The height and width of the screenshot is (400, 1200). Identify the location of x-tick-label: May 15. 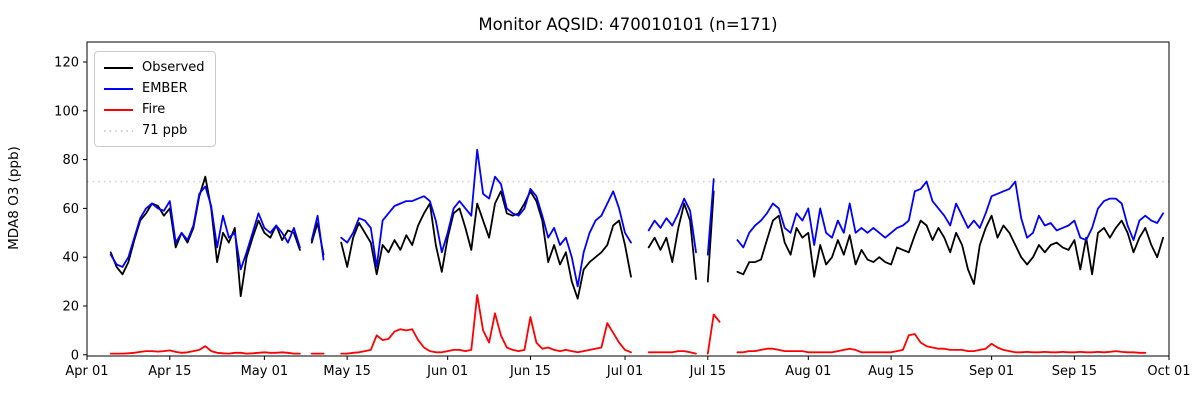
(347, 371).